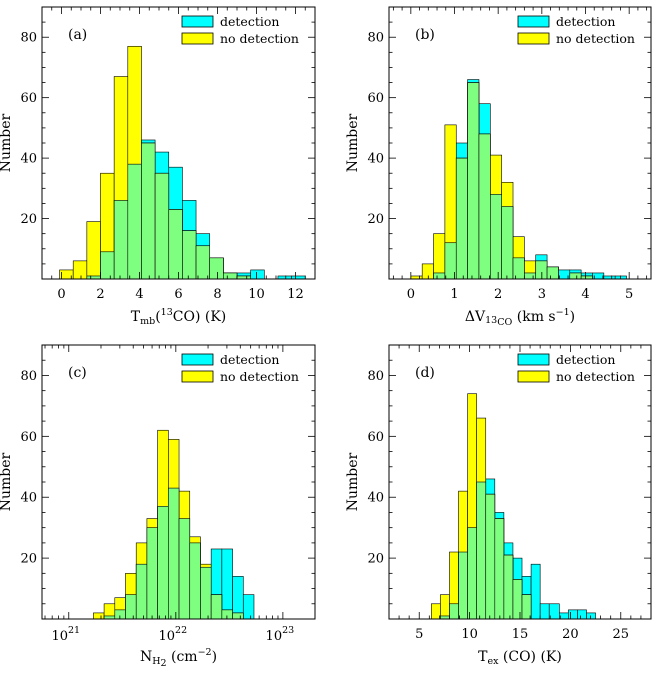 The width and height of the screenshot is (664, 677). I want to click on x-tick-label: 10, so click(469, 634).